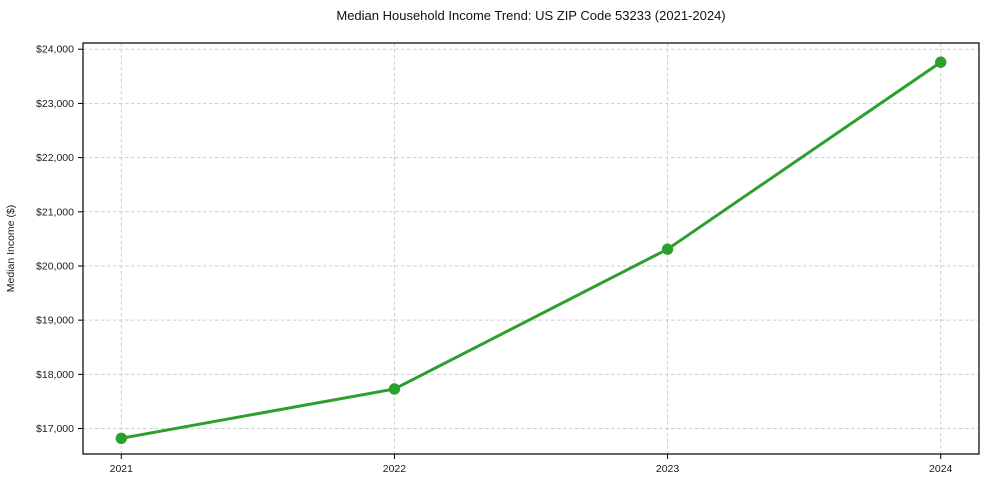  What do you see at coordinates (55, 50) in the screenshot?
I see `y-tick-label: $24,000` at bounding box center [55, 50].